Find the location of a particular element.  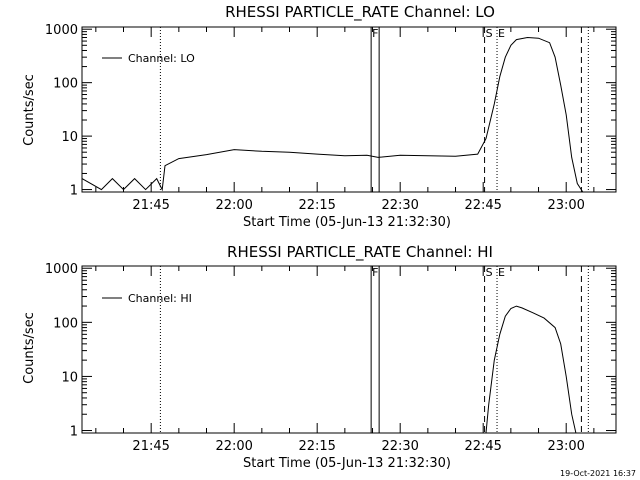

legend-hi: Channel: HI is located at coordinates (147, 298).